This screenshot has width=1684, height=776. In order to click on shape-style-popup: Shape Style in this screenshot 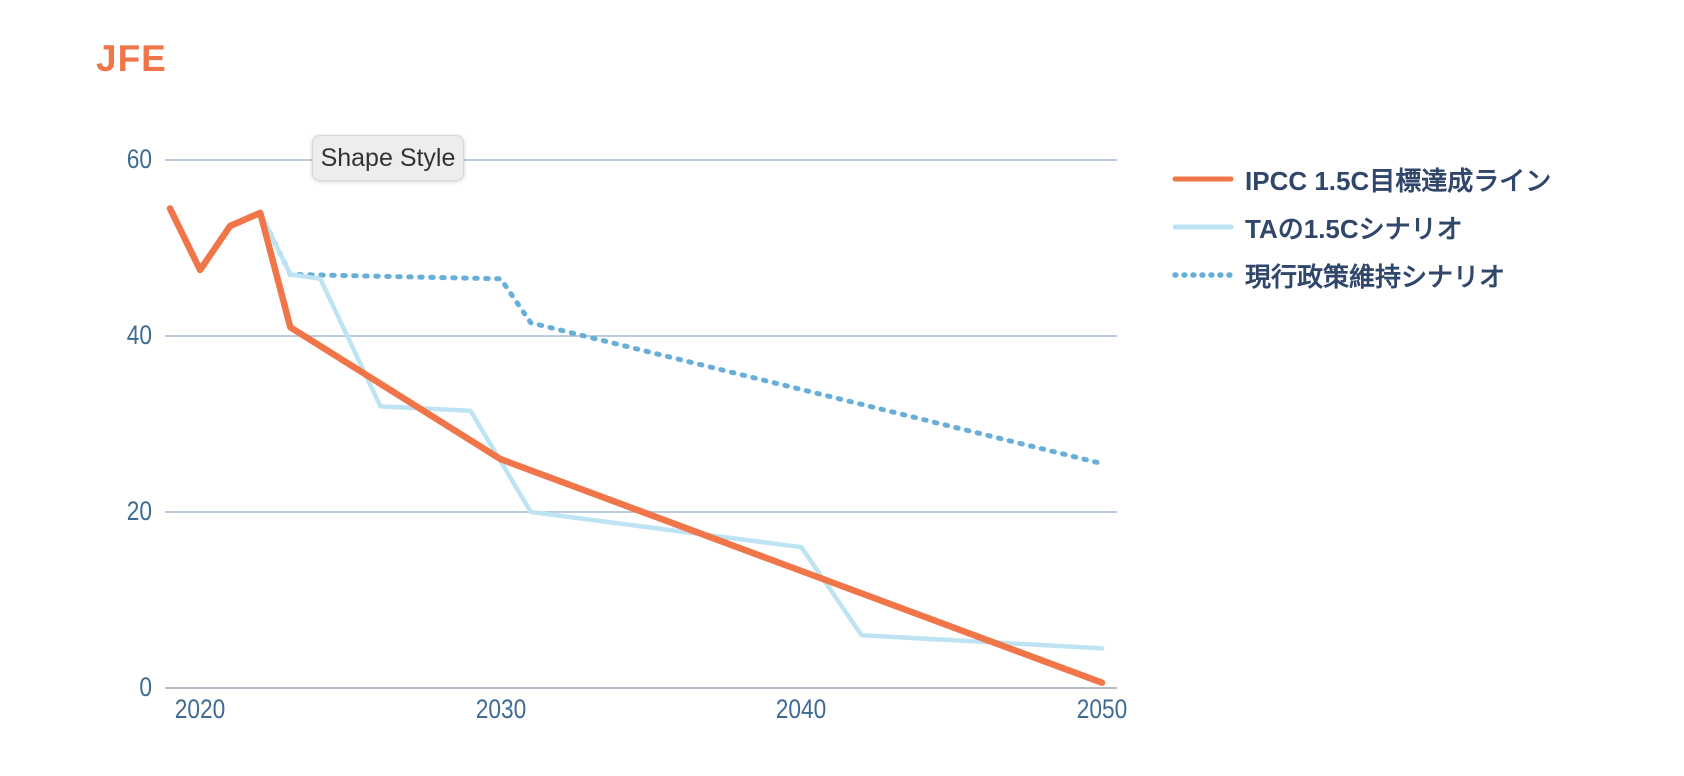, I will do `click(388, 158)`.